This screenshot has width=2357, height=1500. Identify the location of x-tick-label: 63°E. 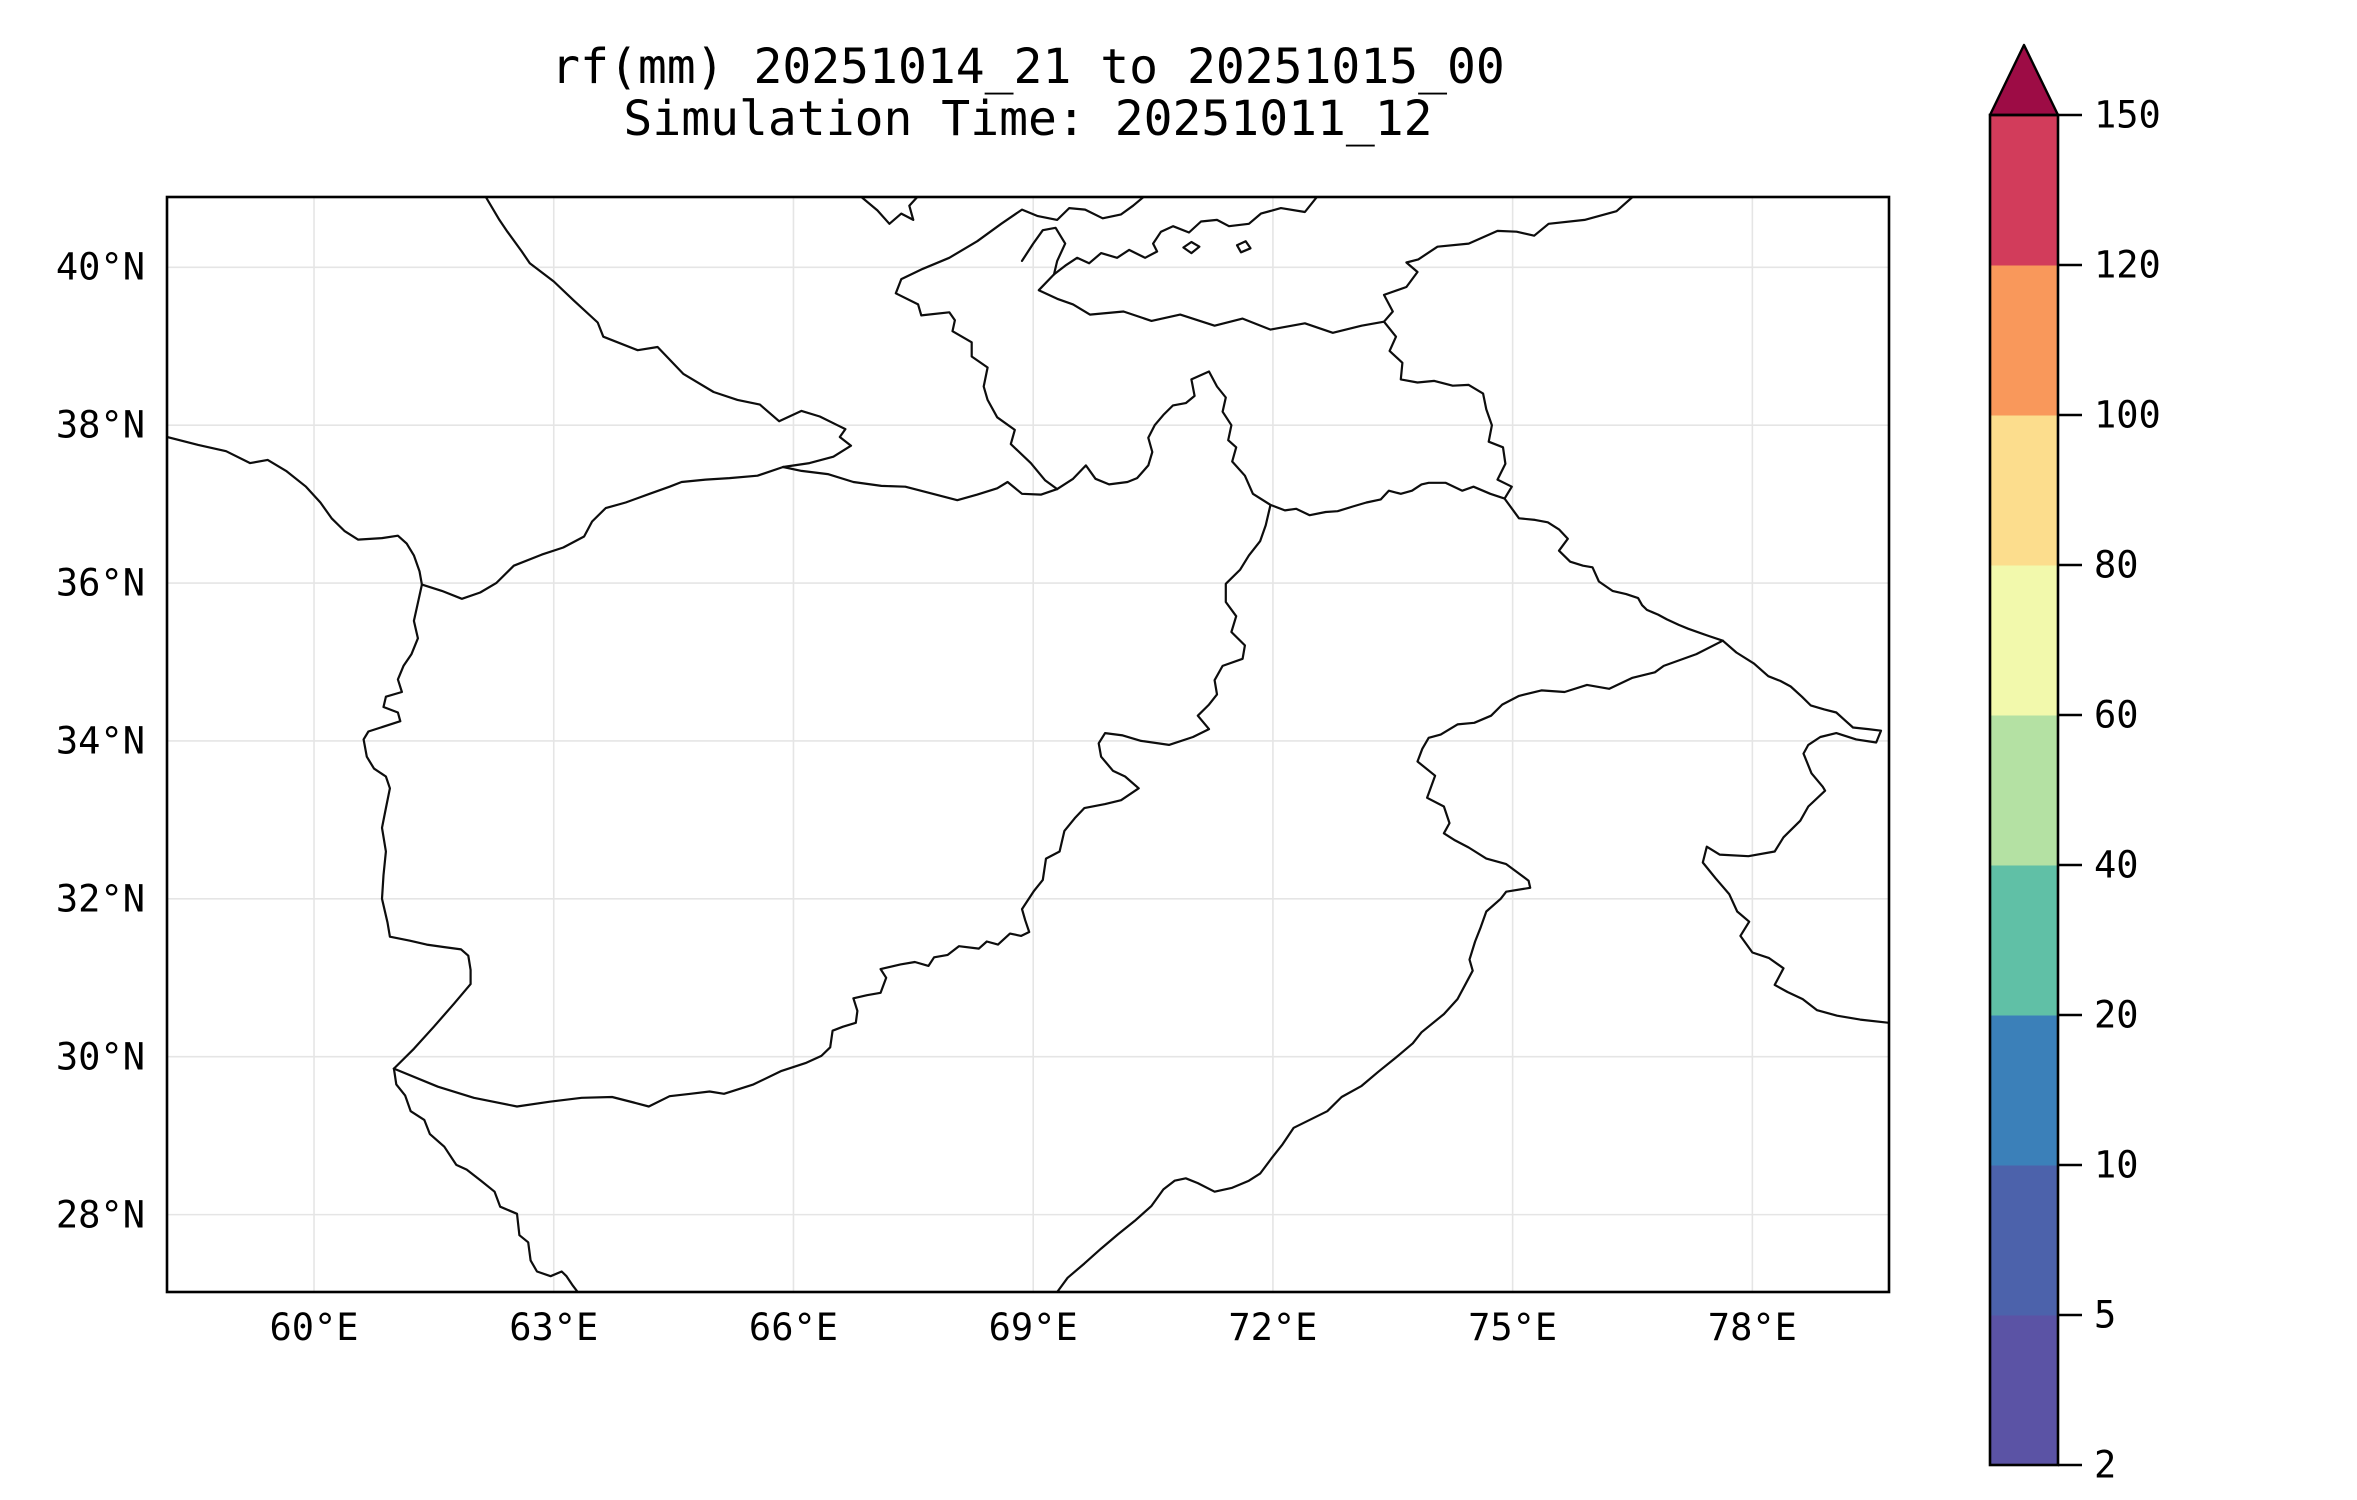
(554, 1327).